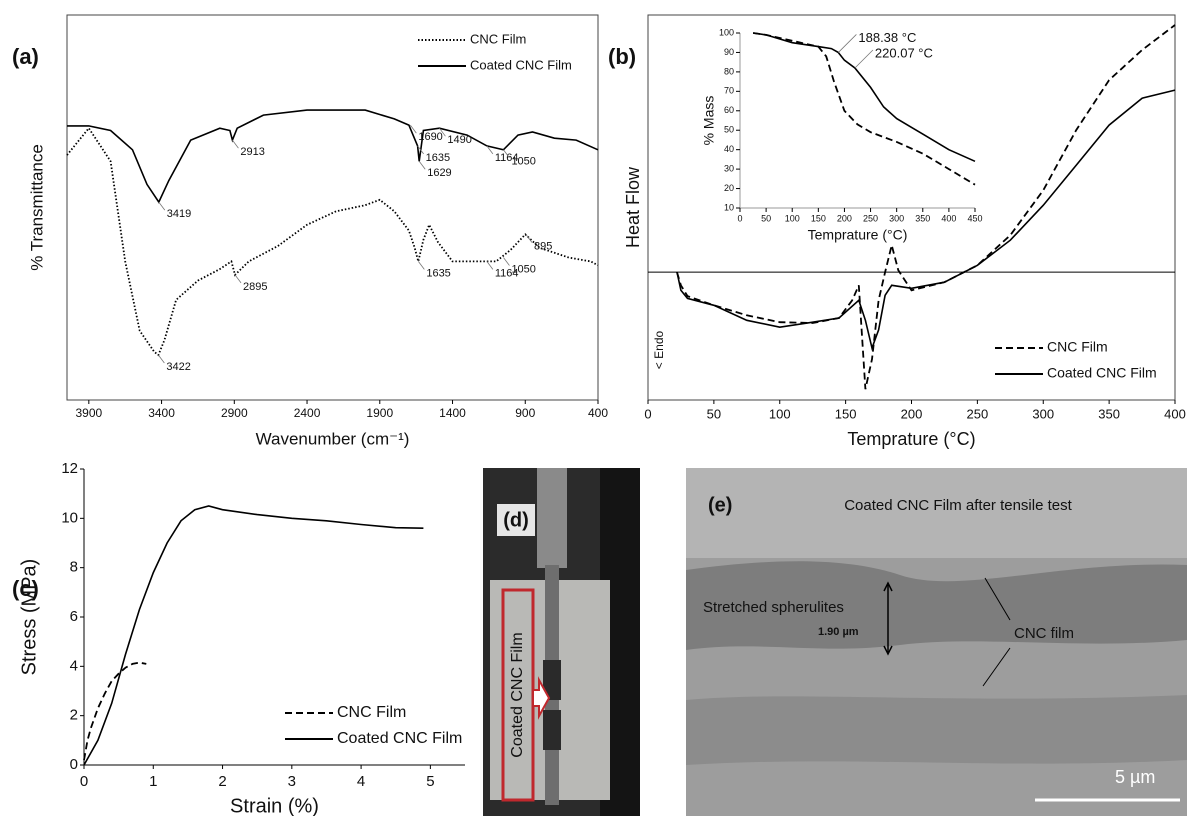 The width and height of the screenshot is (1187, 816). What do you see at coordinates (361, 781) in the screenshot?
I see `x-tick-label: 4` at bounding box center [361, 781].